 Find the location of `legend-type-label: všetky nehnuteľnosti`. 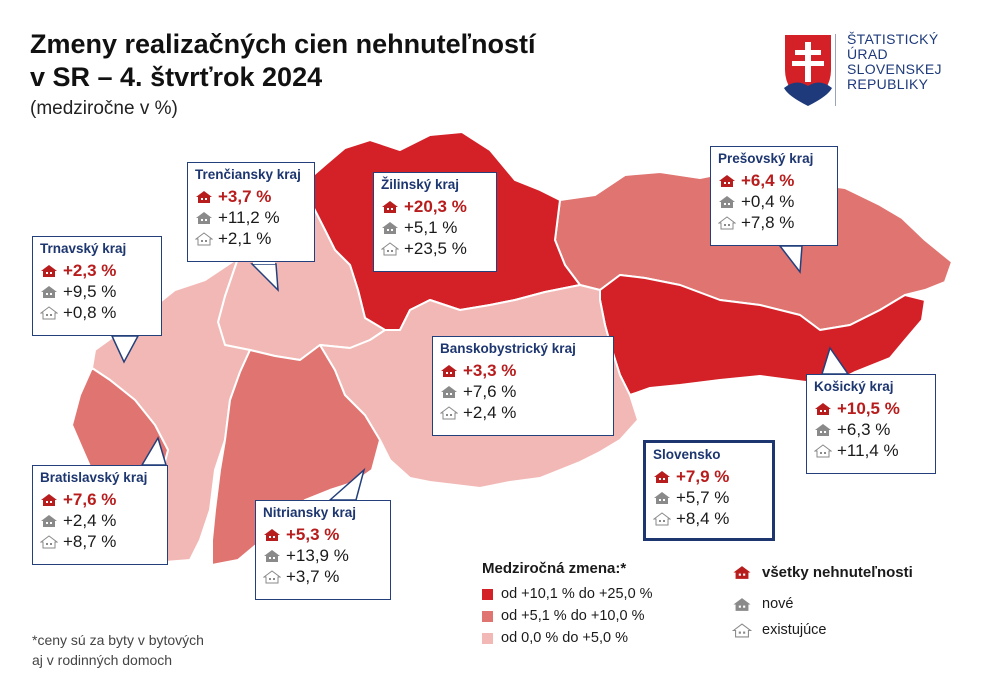

legend-type-label: všetky nehnuteľnosti is located at coordinates (837, 572).